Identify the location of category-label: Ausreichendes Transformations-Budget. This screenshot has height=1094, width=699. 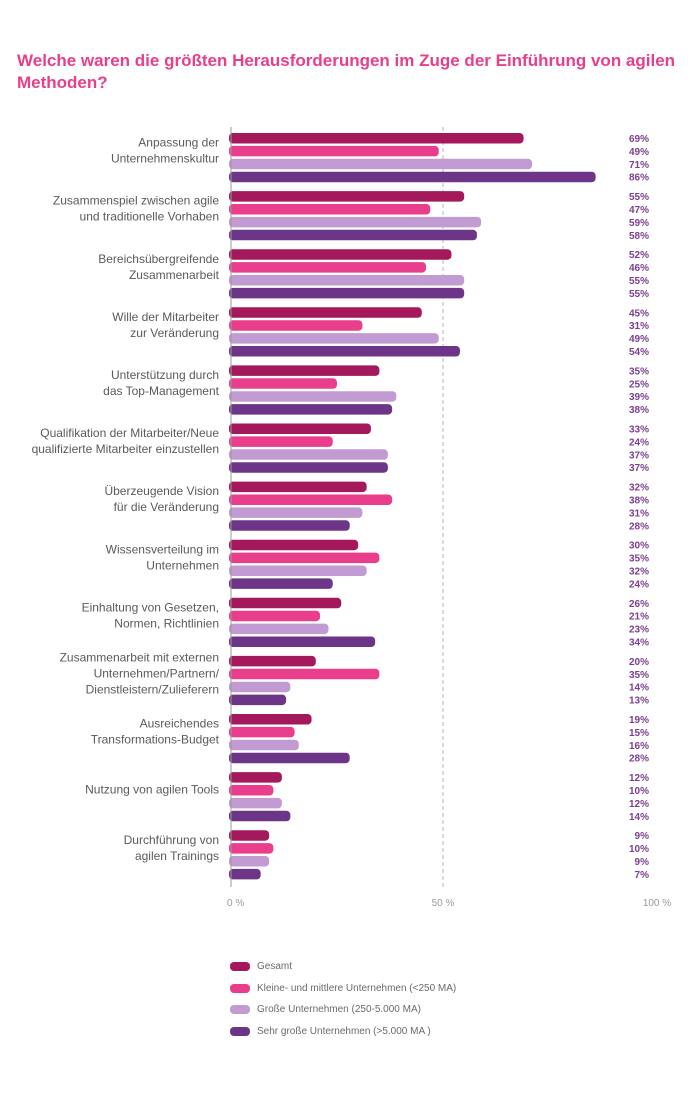
(155, 732).